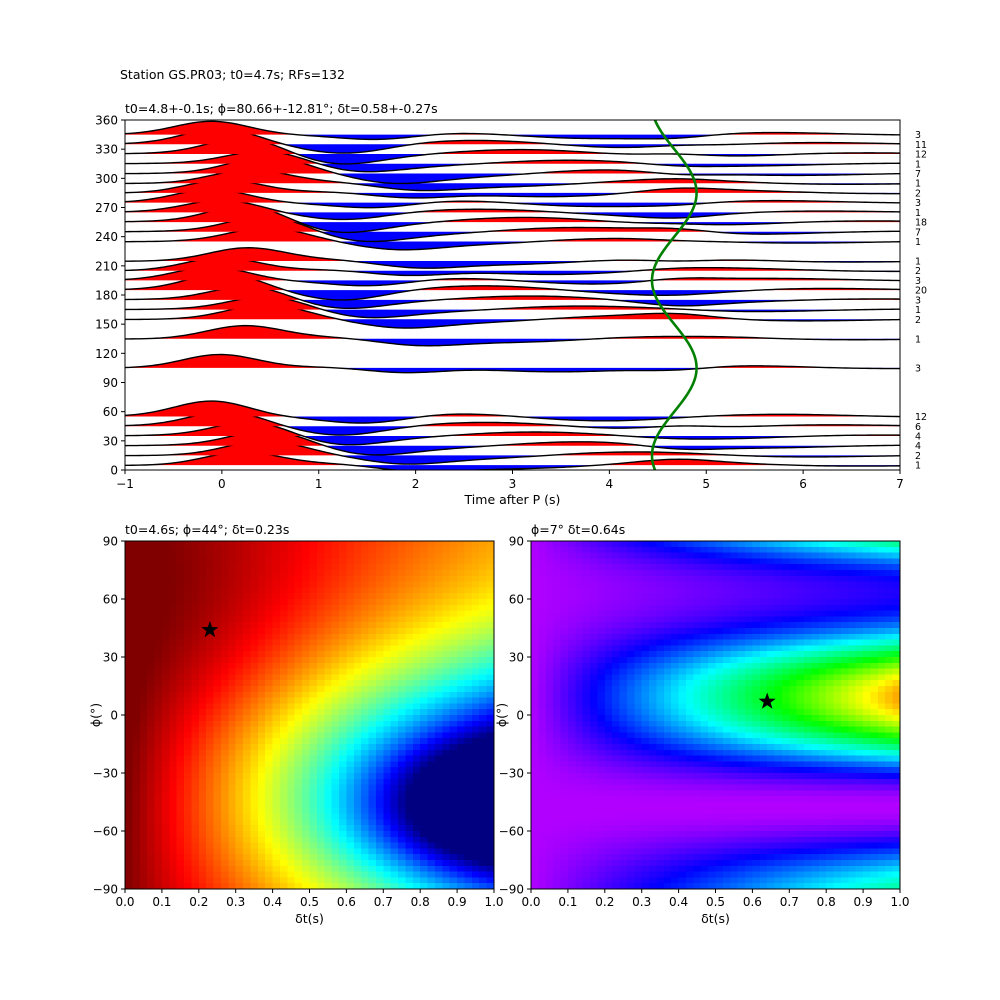 The height and width of the screenshot is (1000, 1000). What do you see at coordinates (272, 902) in the screenshot?
I see `x-tick-label: 0.4` at bounding box center [272, 902].